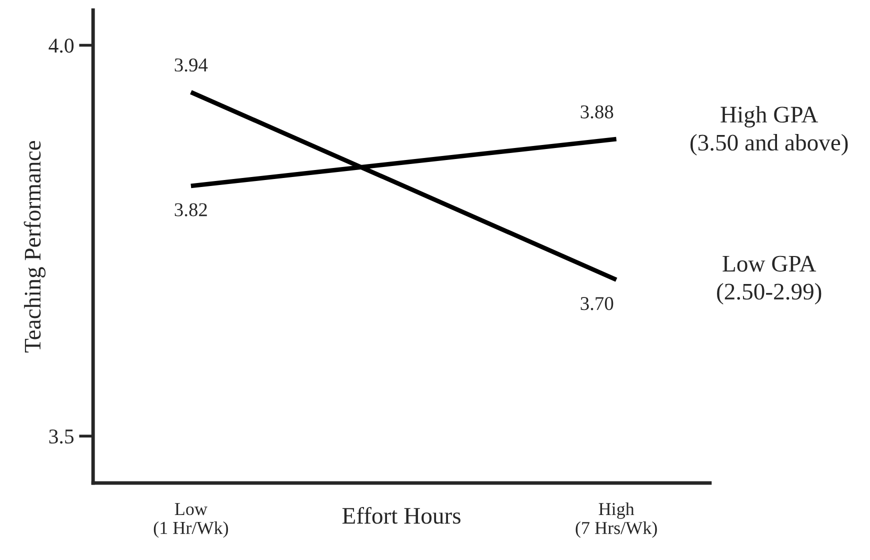  What do you see at coordinates (616, 520) in the screenshot?
I see `x-tick-label: High (7 Hrs/Wk)` at bounding box center [616, 520].